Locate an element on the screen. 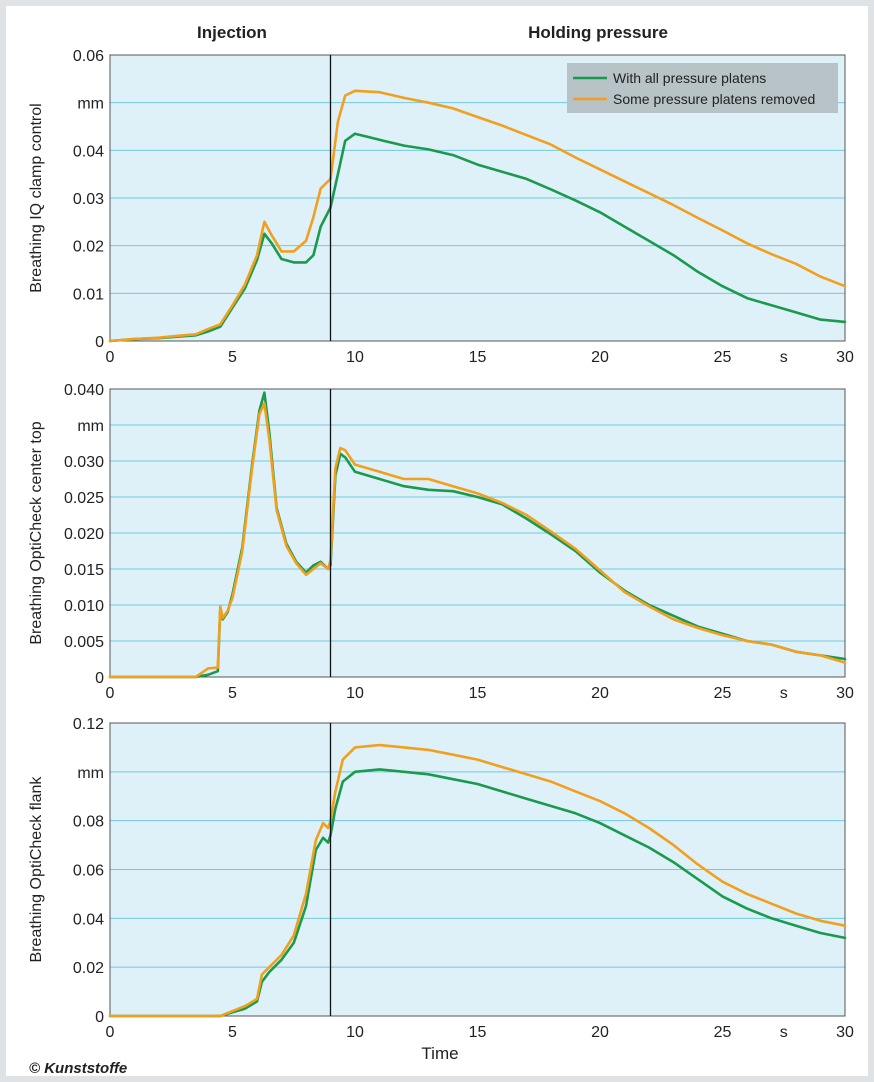  y-tick-label: 0.03 is located at coordinates (88, 199).